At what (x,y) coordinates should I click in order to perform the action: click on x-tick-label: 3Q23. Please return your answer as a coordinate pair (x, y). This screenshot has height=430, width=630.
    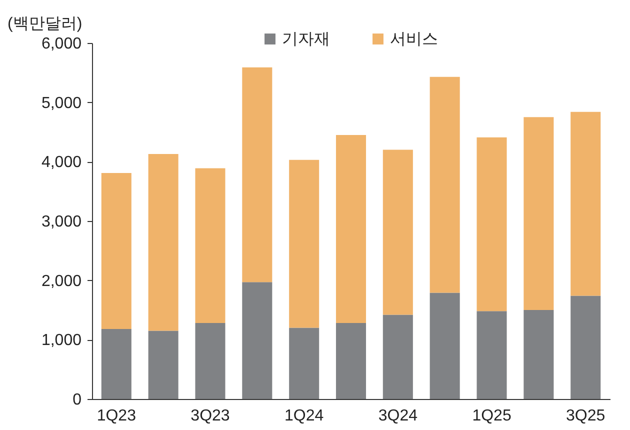
    Looking at the image, I should click on (210, 416).